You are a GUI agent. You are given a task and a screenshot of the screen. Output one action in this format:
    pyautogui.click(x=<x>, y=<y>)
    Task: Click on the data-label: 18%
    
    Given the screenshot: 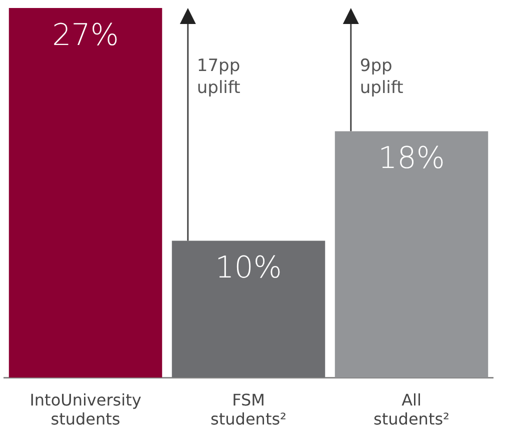 What is the action you would take?
    pyautogui.click(x=411, y=158)
    